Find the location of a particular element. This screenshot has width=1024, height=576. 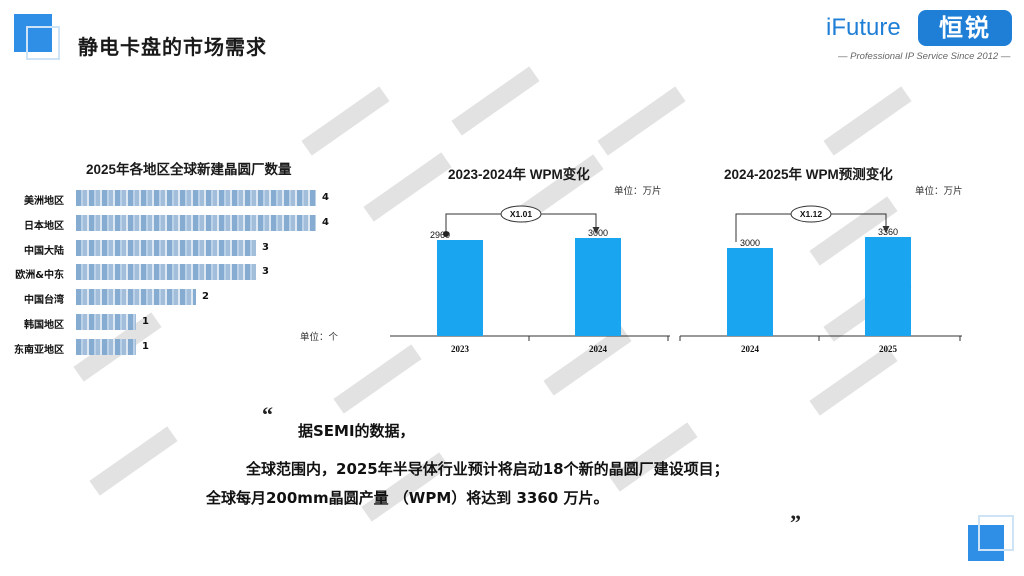

growth-label: X1.01 is located at coordinates (521, 214).